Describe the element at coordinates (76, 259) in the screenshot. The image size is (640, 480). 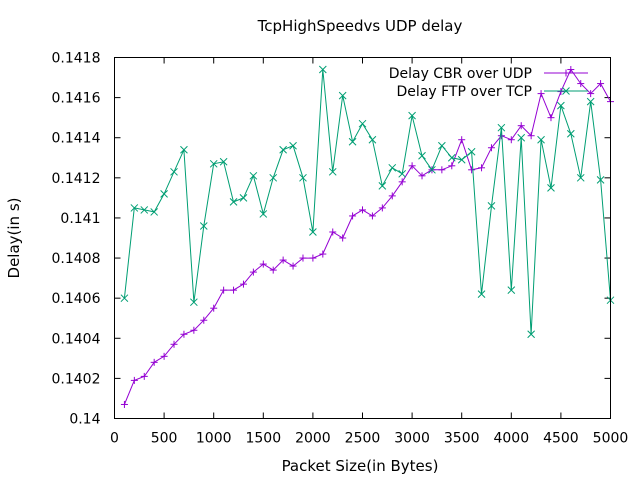
I see `y-tick-label: 0.1408` at that location.